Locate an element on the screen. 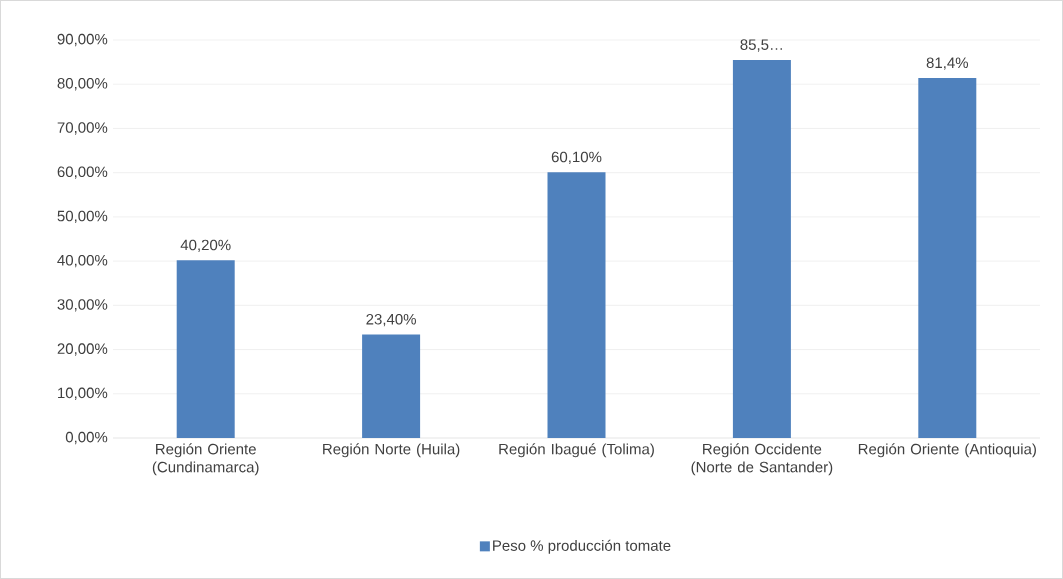 The height and width of the screenshot is (579, 1063). y-tick-label: 80,00% is located at coordinates (82, 84).